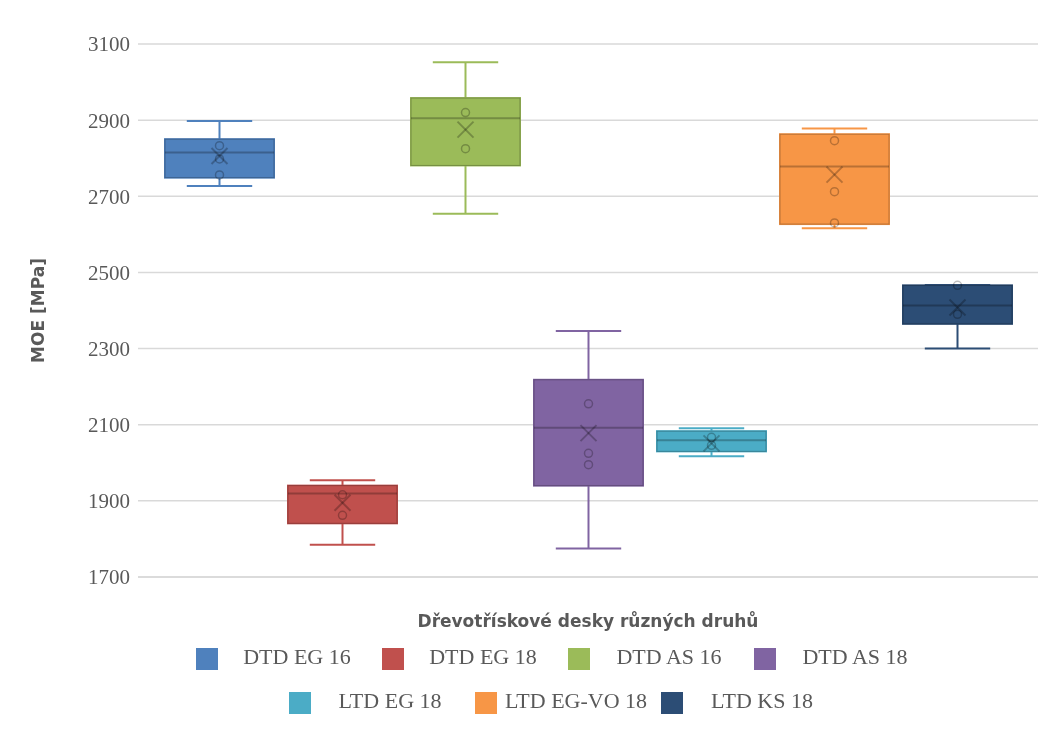 The height and width of the screenshot is (753, 1059). Describe the element at coordinates (576, 701) in the screenshot. I see `legend-label: LTD EG-VO 18` at that location.